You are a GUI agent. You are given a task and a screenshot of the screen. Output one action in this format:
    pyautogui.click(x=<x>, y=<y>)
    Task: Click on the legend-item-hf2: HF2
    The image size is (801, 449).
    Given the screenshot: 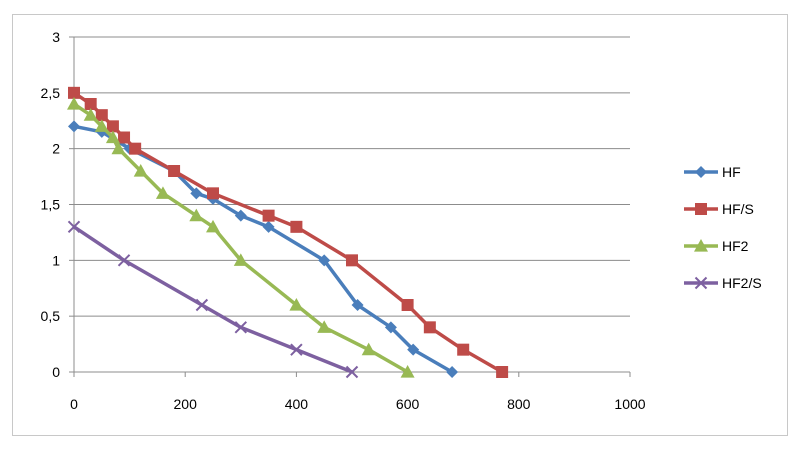 What is the action you would take?
    pyautogui.click(x=716, y=246)
    